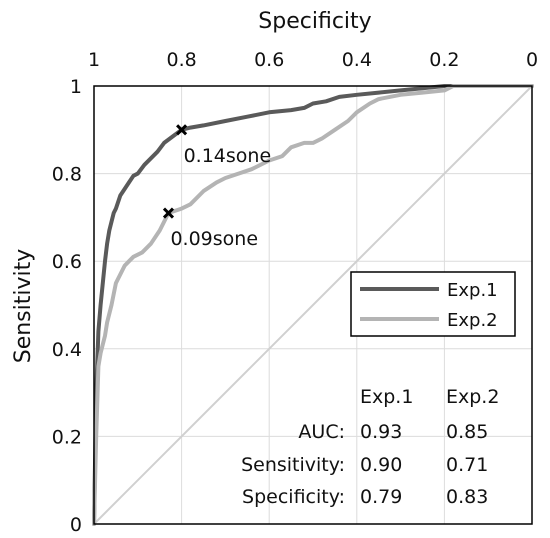 This screenshot has height=538, width=550. Describe the element at coordinates (467, 432) in the screenshot. I see `stats-value: 0.85` at that location.